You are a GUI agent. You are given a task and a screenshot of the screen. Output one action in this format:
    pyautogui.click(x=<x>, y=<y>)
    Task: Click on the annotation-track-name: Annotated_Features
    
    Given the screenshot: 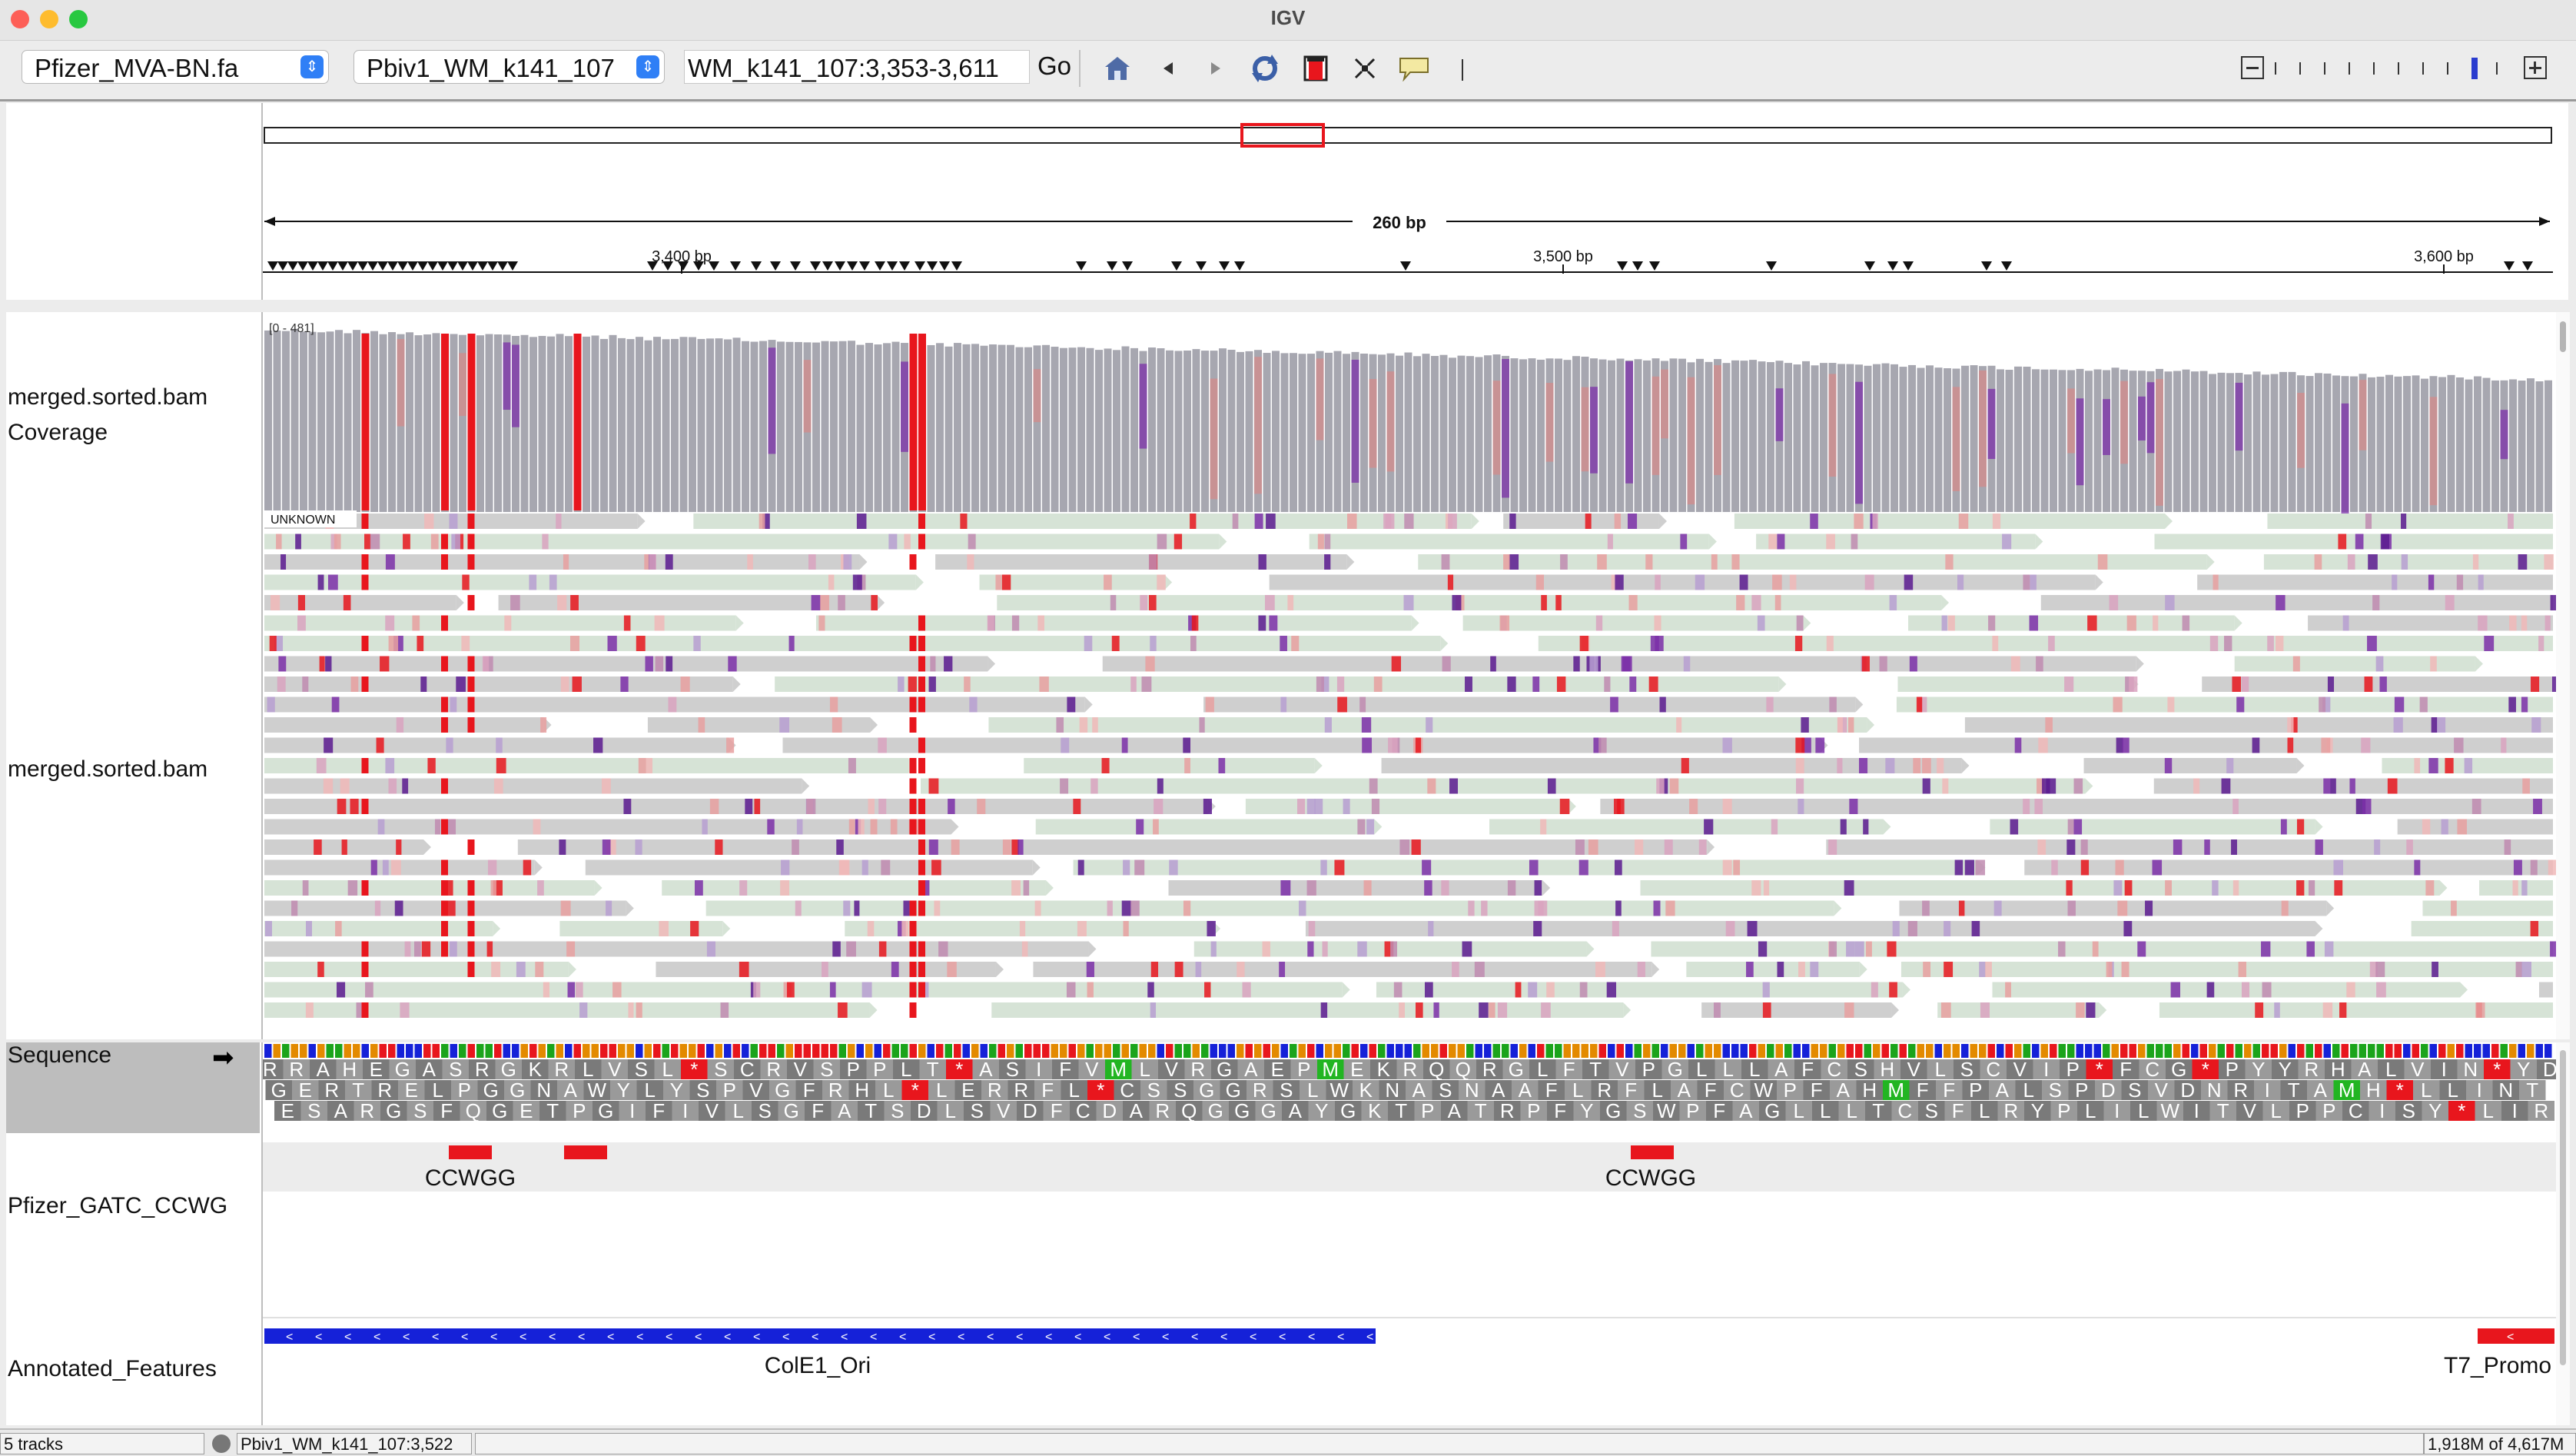 What is the action you would take?
    pyautogui.click(x=113, y=1369)
    